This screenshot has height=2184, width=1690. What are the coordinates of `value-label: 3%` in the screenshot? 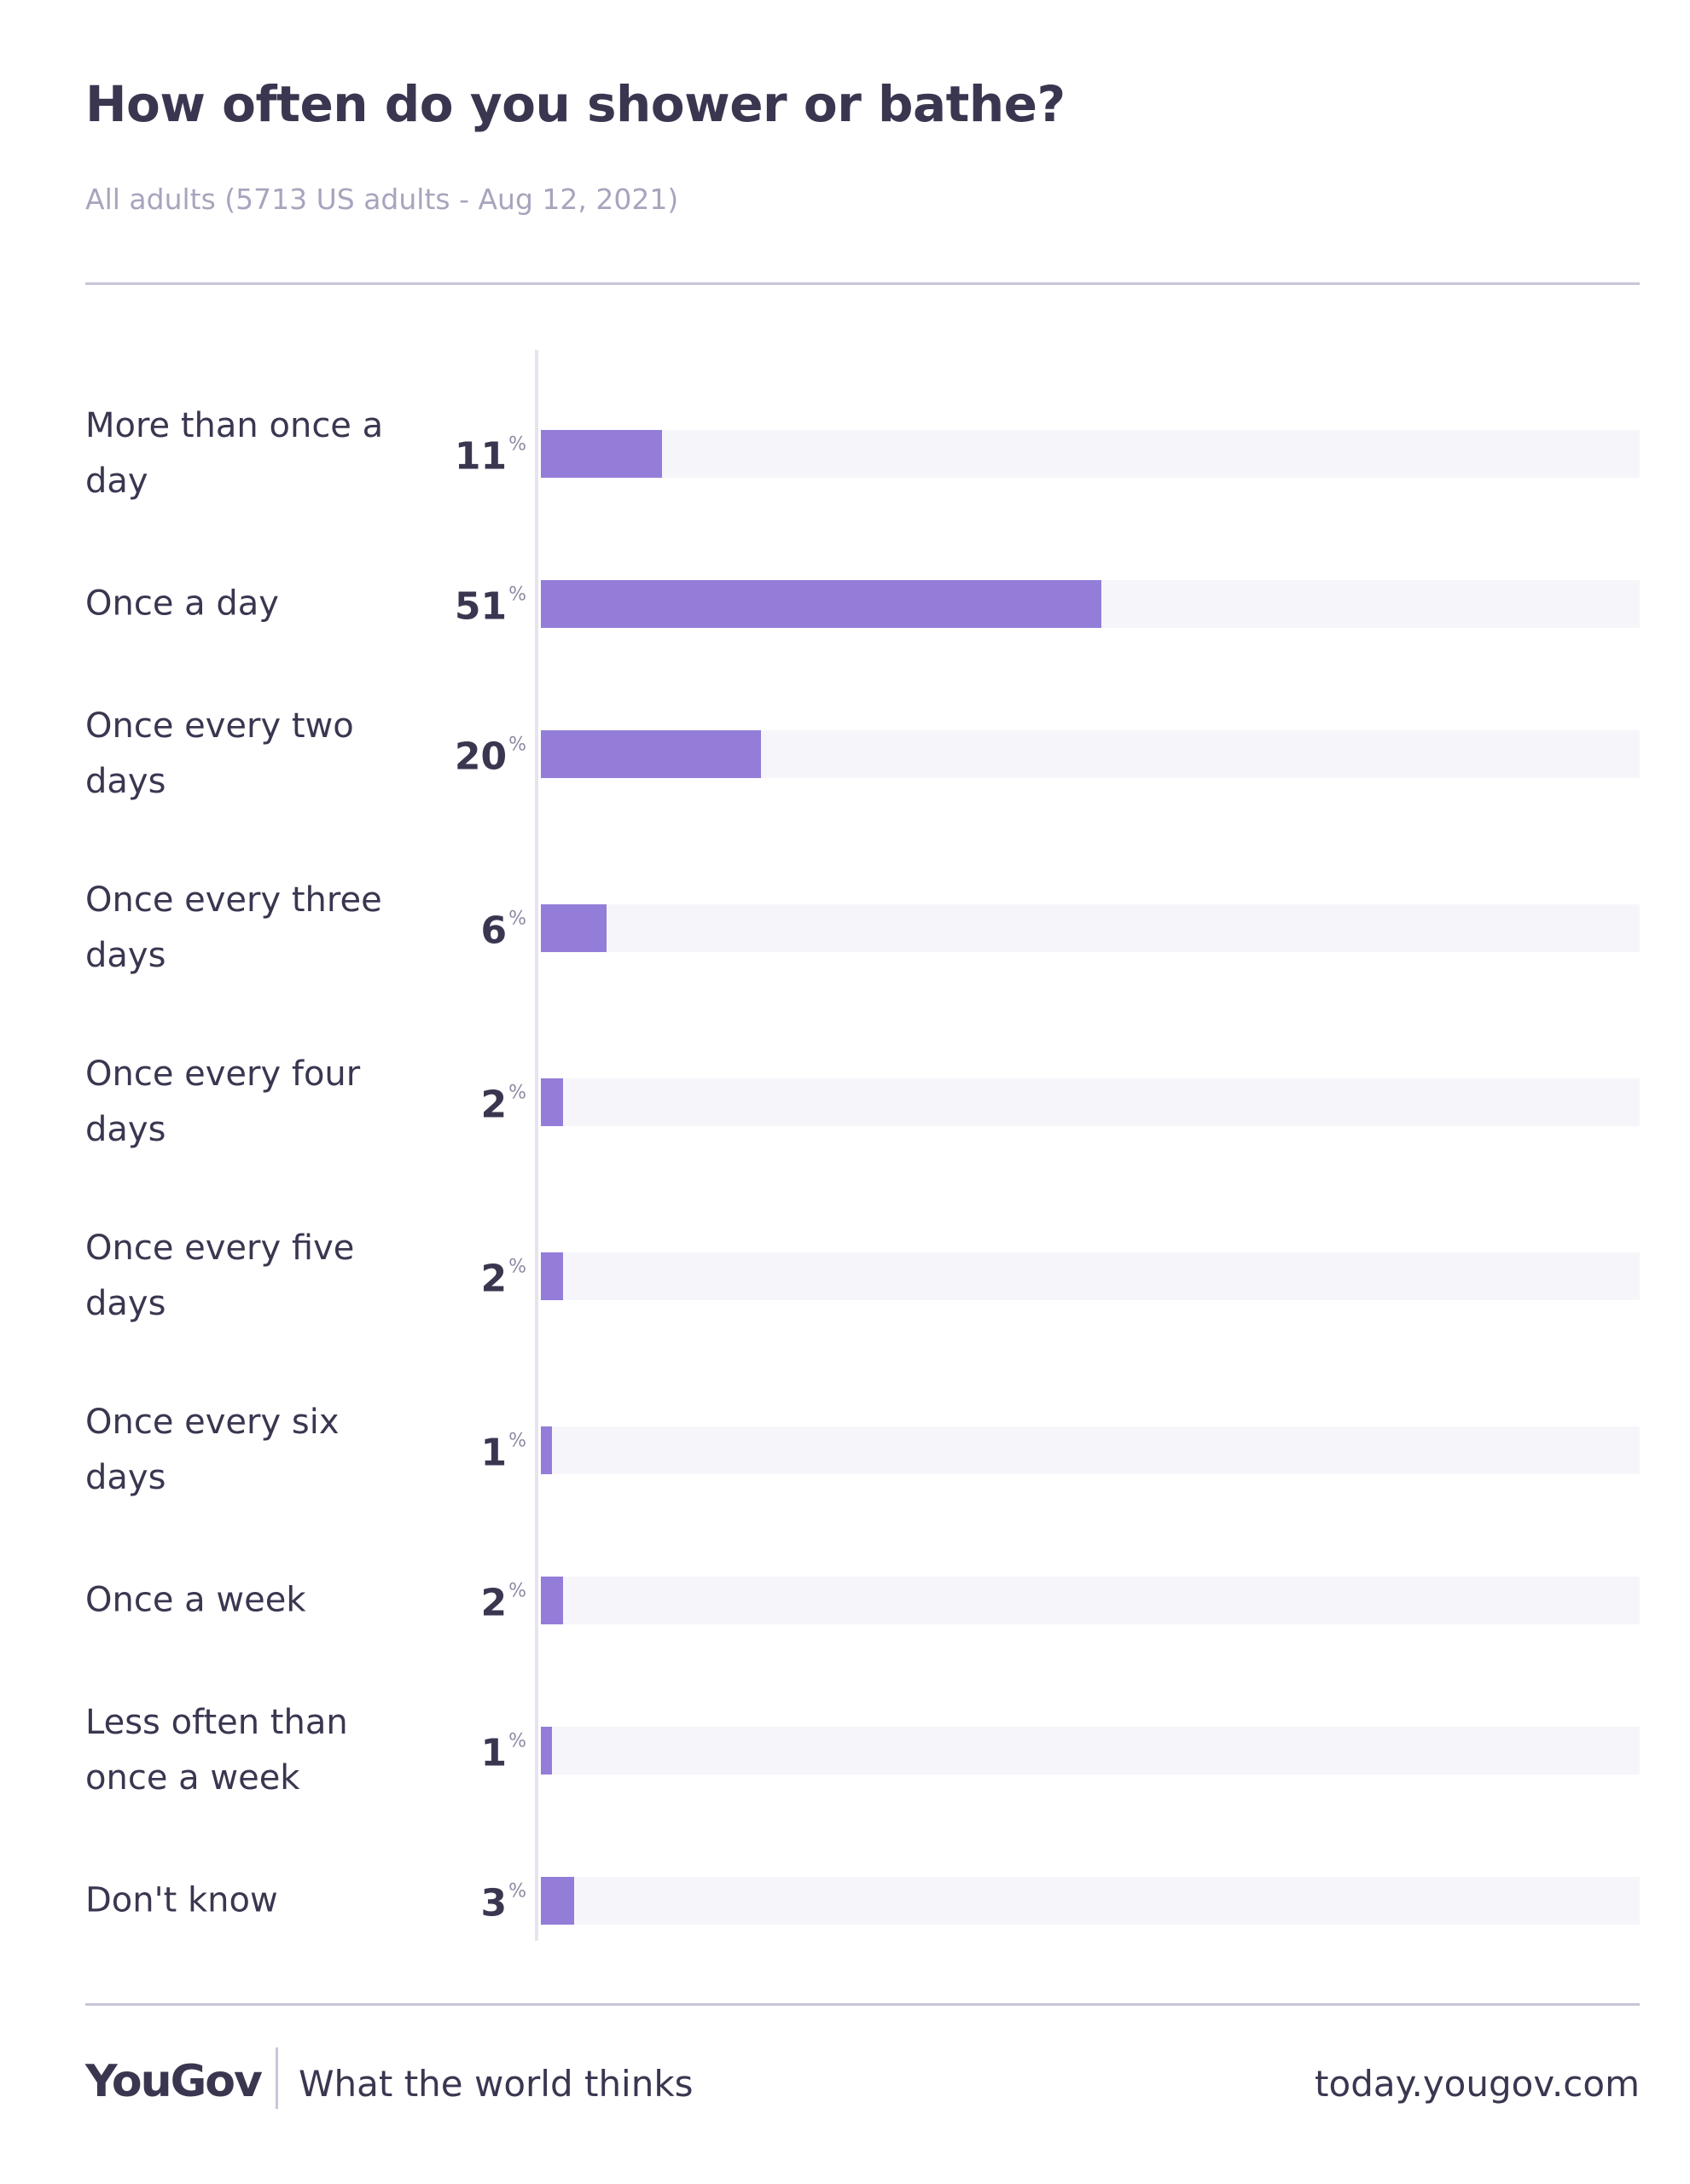 It's located at (503, 1904).